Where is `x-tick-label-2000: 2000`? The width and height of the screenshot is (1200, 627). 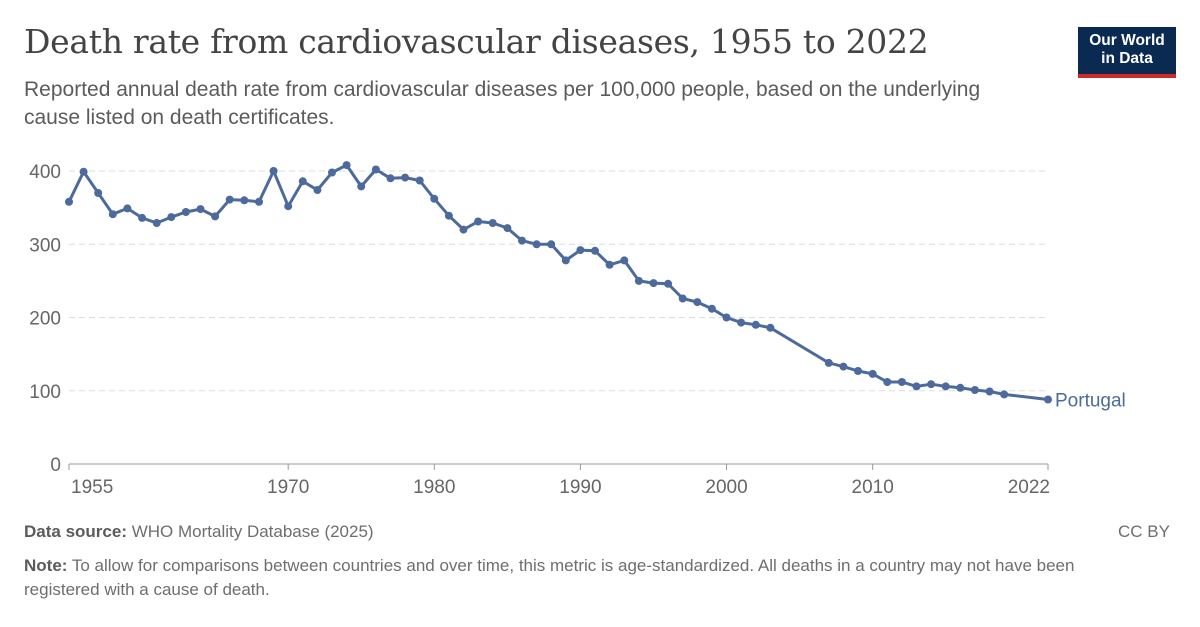 x-tick-label-2000: 2000 is located at coordinates (726, 487).